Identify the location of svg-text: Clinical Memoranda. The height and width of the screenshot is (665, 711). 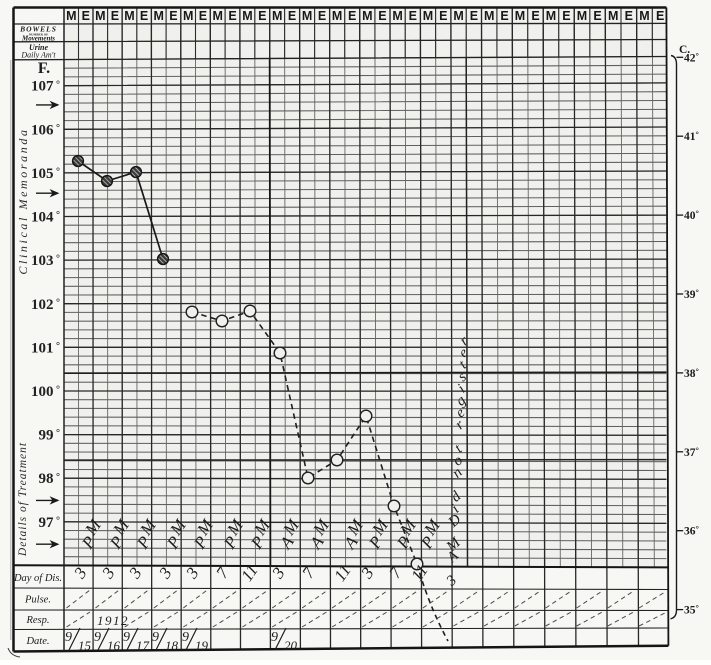
(23, 200).